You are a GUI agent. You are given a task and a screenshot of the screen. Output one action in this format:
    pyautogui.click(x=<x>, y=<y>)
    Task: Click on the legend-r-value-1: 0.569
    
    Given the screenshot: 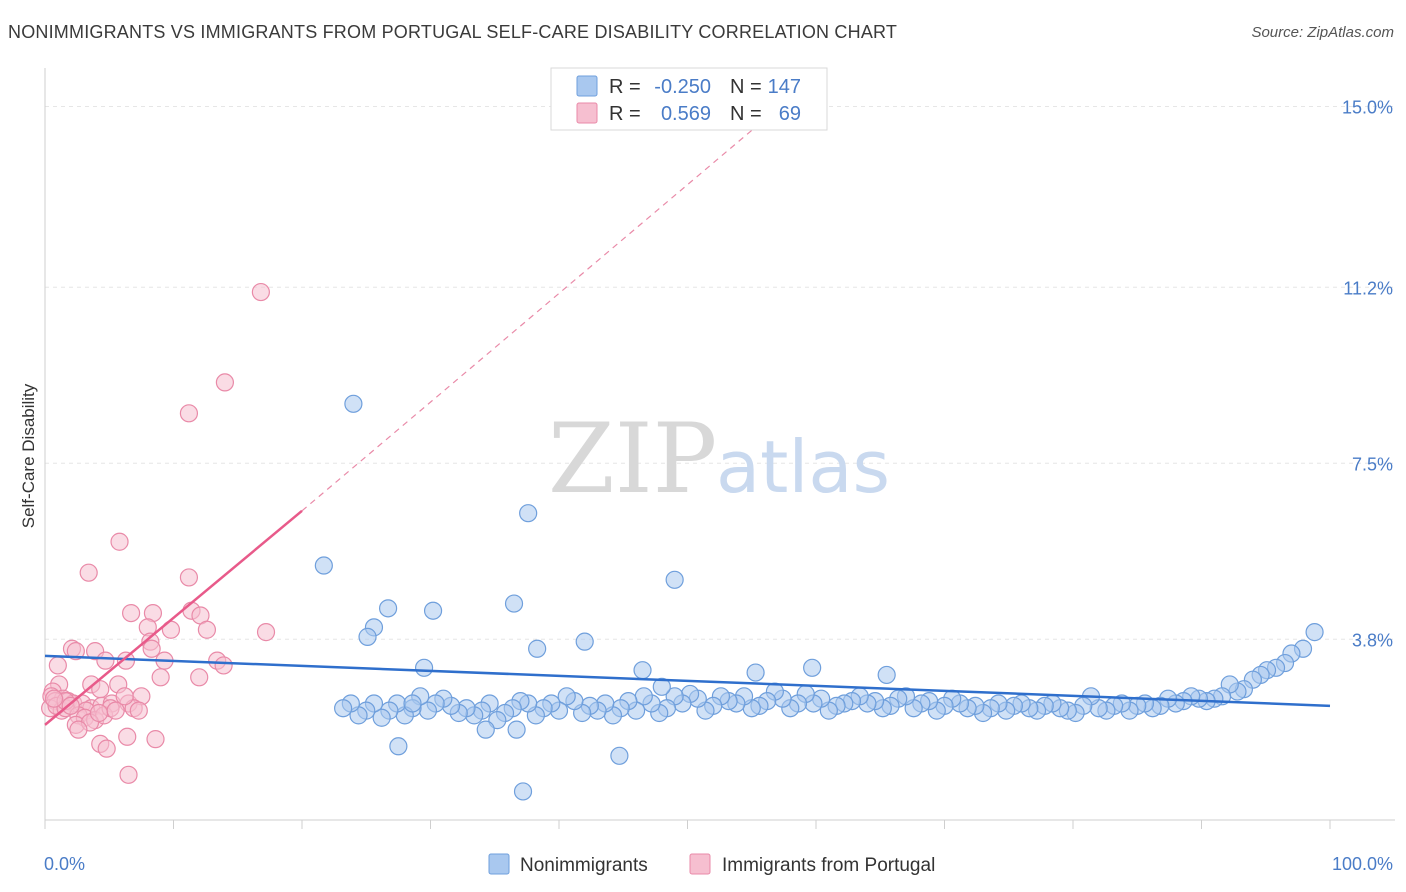 What is the action you would take?
    pyautogui.click(x=686, y=114)
    